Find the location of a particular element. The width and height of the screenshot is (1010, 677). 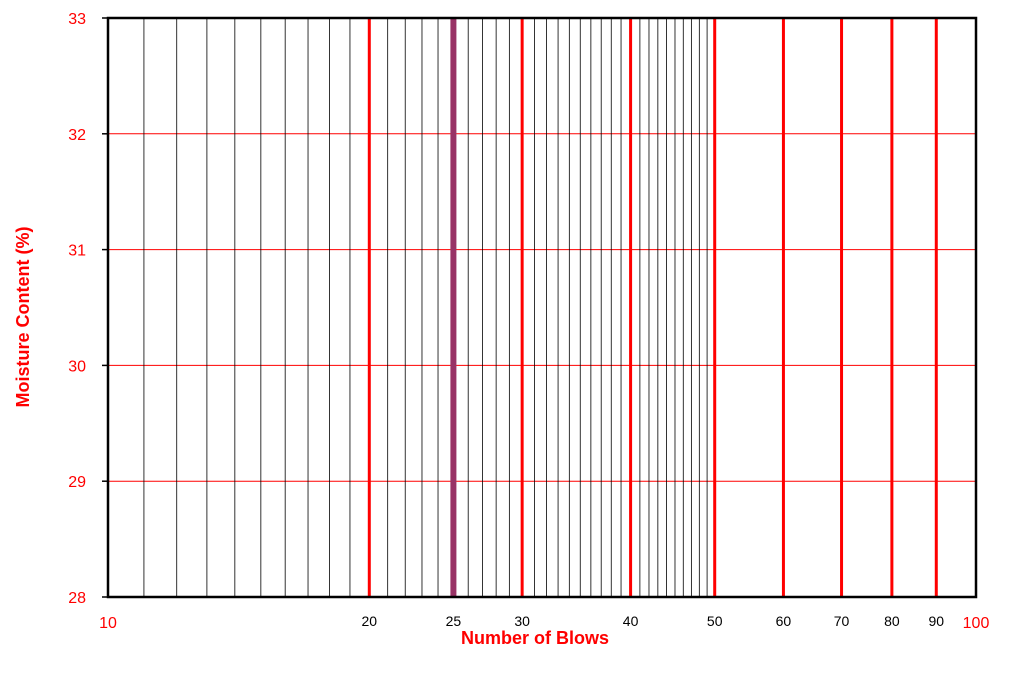

x-axis-title: Number of Blows is located at coordinates (535, 638).